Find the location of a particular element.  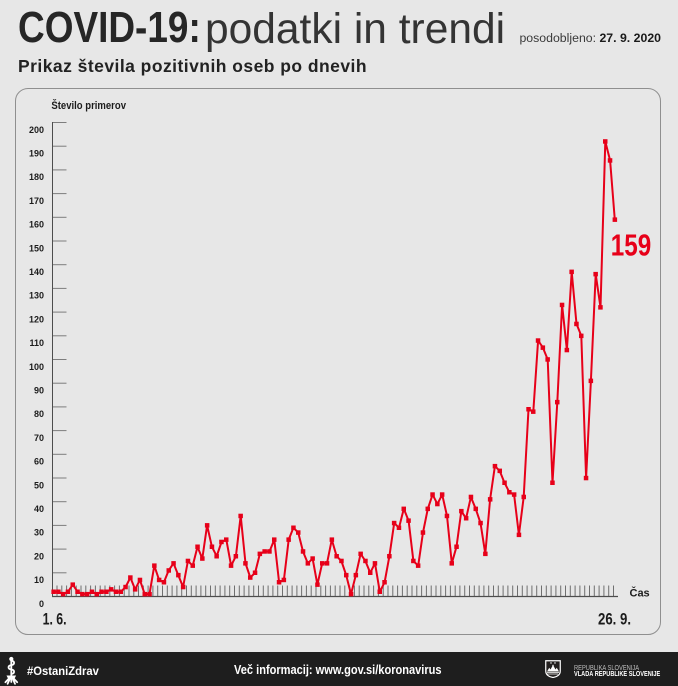

svg-text: 26. 9. is located at coordinates (614, 620).